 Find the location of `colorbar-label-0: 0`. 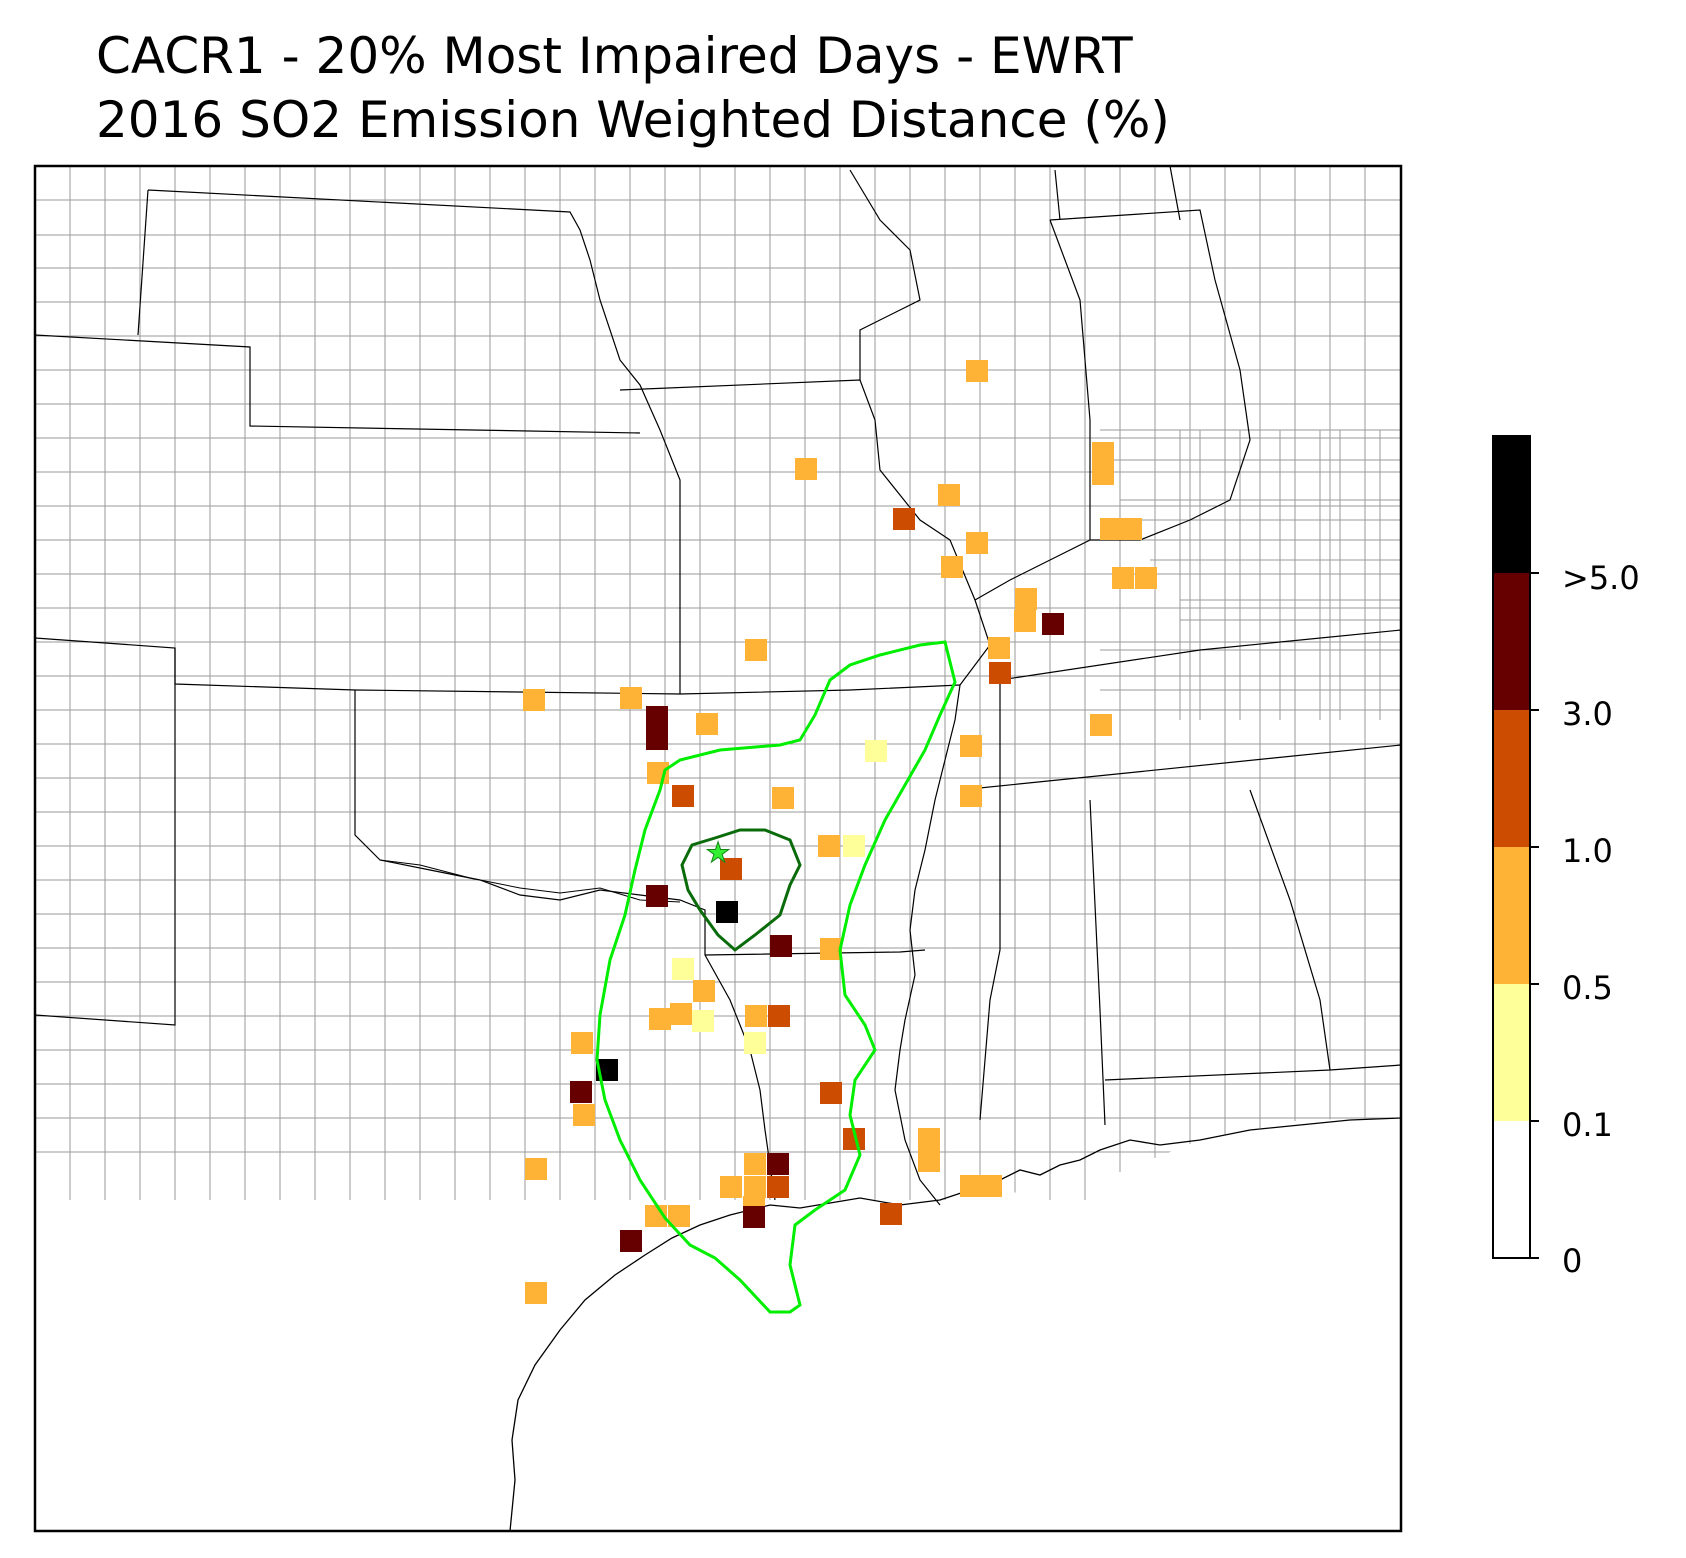

colorbar-label-0: 0 is located at coordinates (1572, 1261).